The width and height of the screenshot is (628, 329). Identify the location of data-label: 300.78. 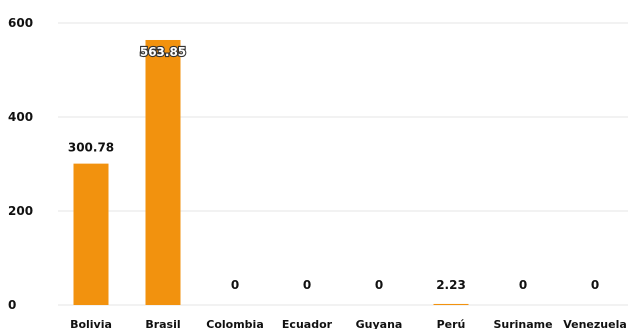
(91, 148).